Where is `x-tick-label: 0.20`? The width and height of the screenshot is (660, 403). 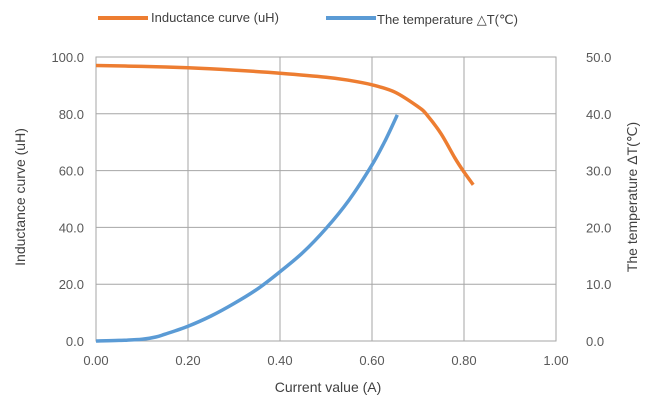 x-tick-label: 0.20 is located at coordinates (187, 360).